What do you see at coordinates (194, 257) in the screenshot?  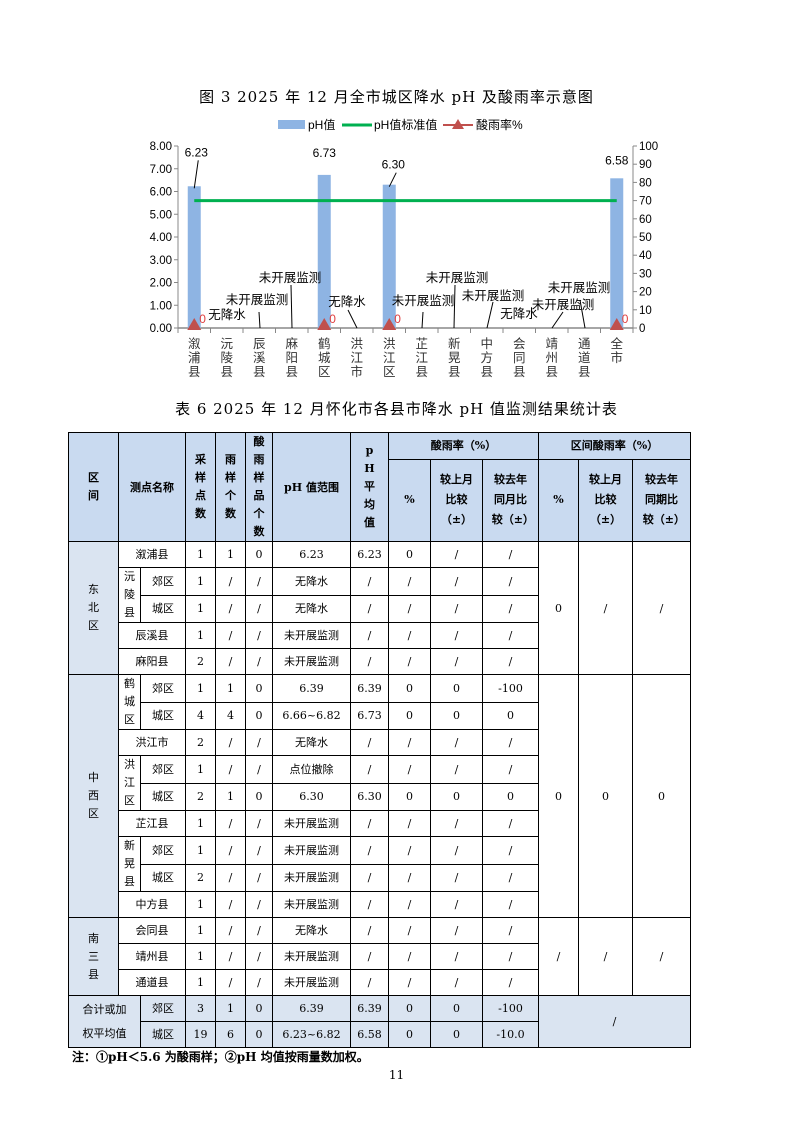 I see `bar-ph` at bounding box center [194, 257].